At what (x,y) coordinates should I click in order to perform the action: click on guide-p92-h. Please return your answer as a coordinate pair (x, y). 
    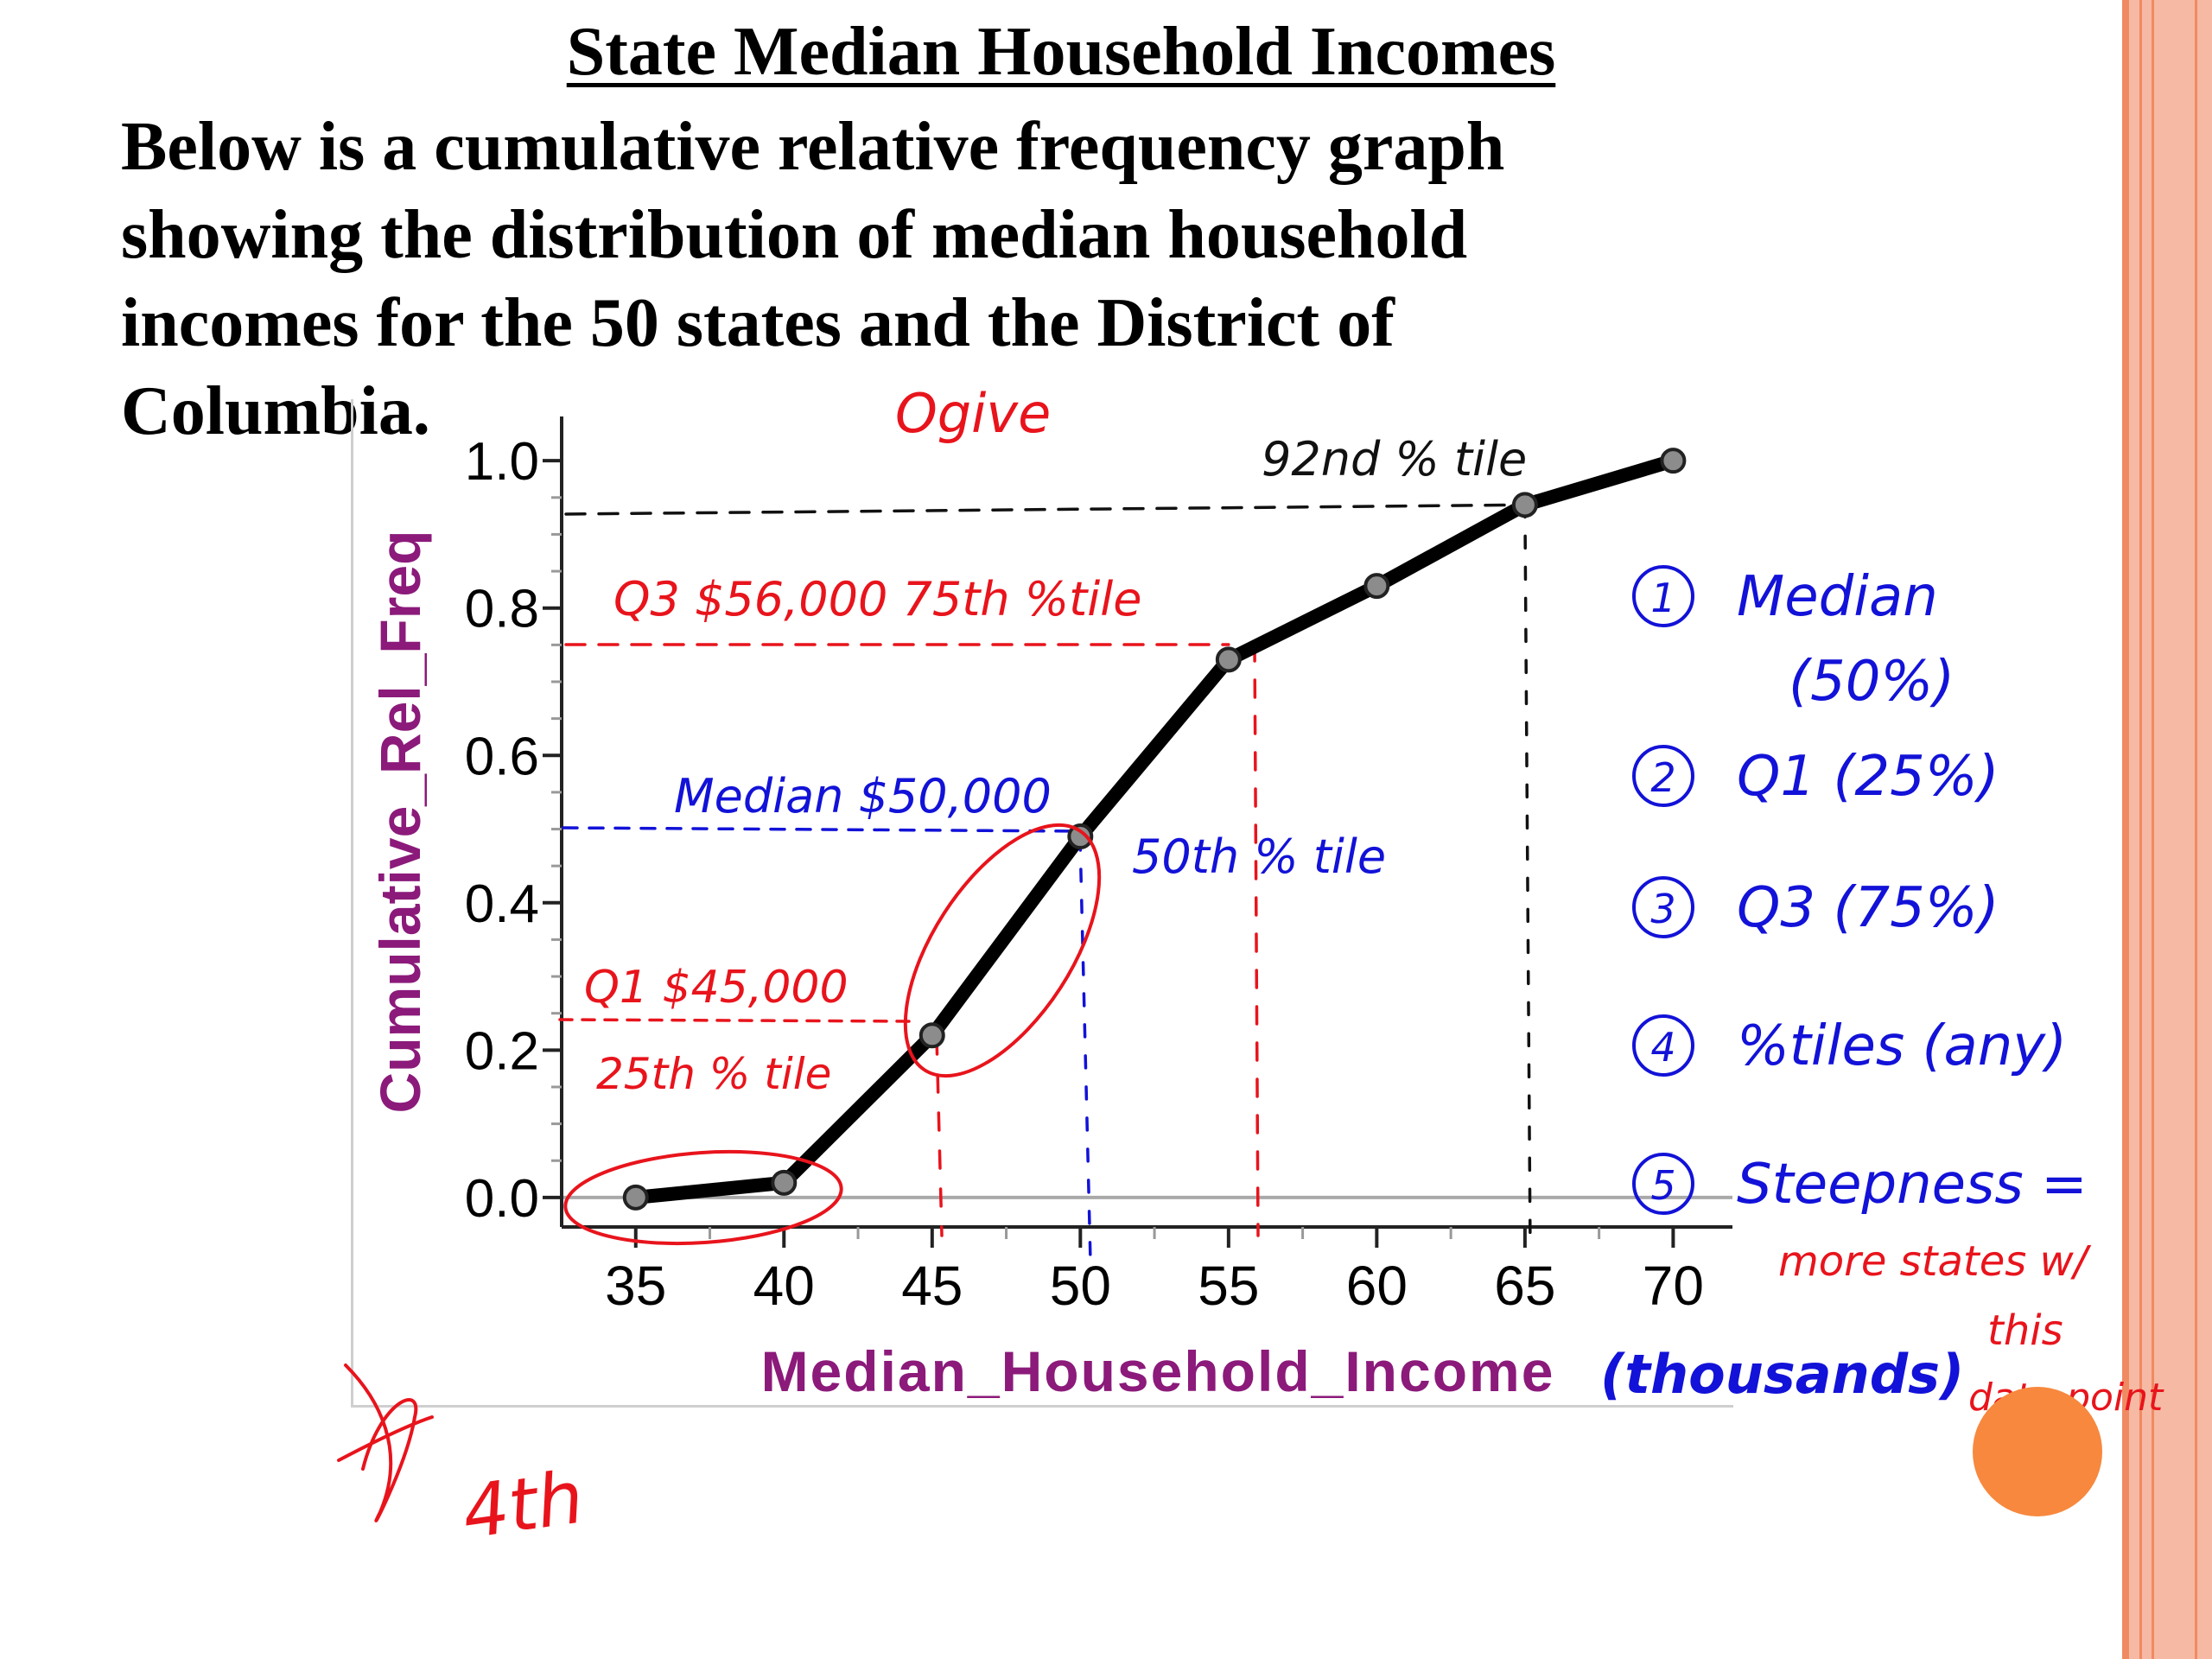
    Looking at the image, I should click on (1045, 509).